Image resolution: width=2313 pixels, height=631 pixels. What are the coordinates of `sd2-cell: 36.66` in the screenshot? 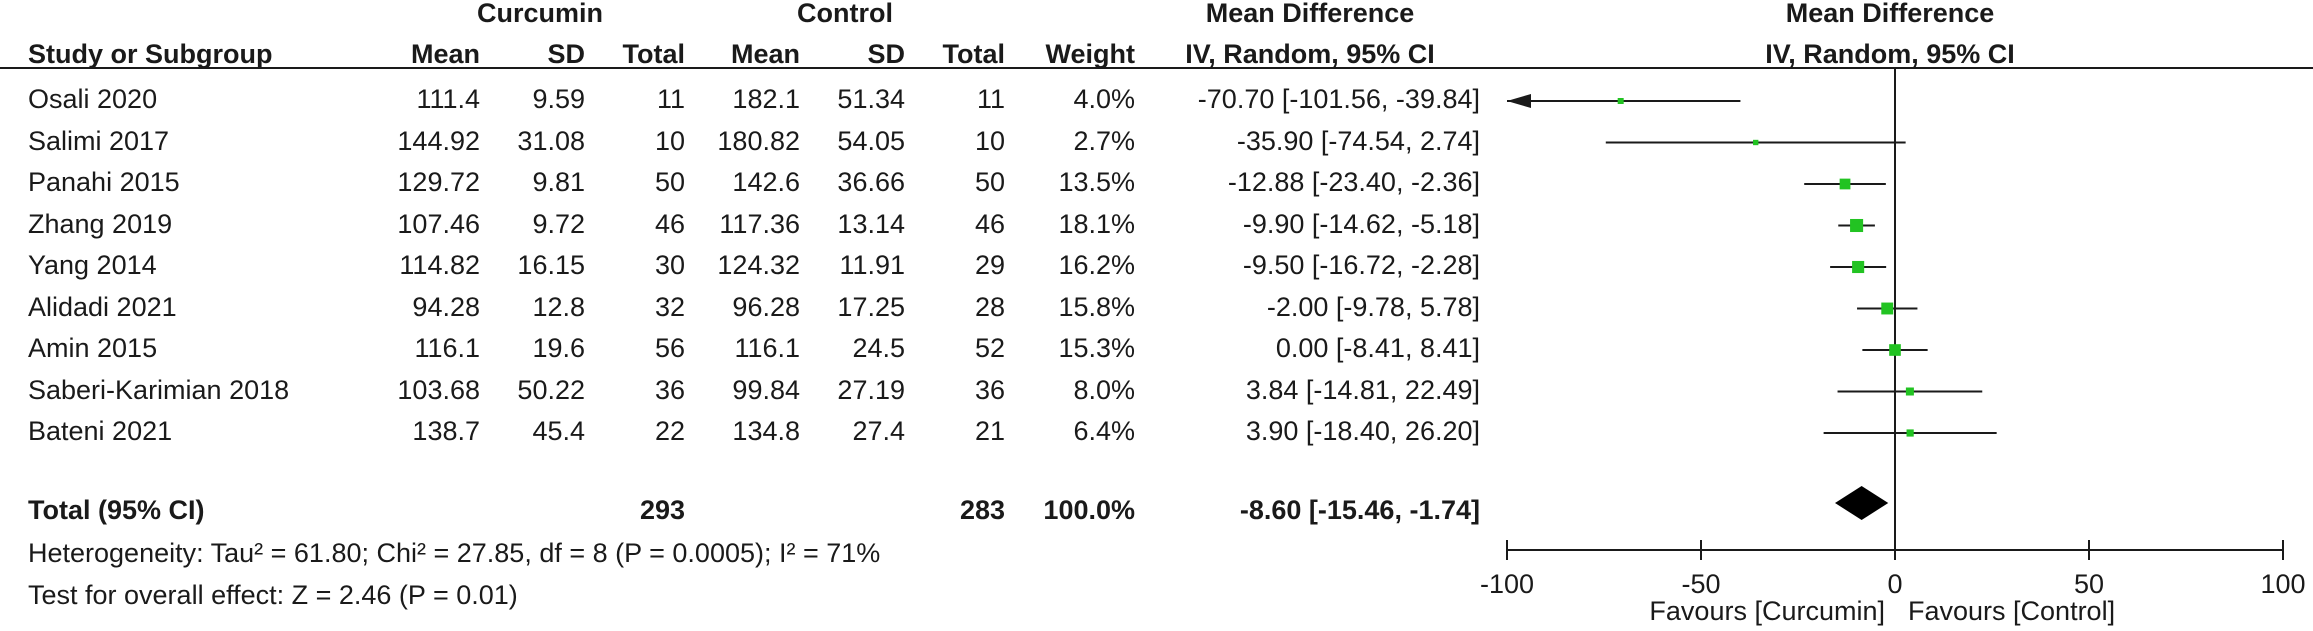 It's located at (871, 182).